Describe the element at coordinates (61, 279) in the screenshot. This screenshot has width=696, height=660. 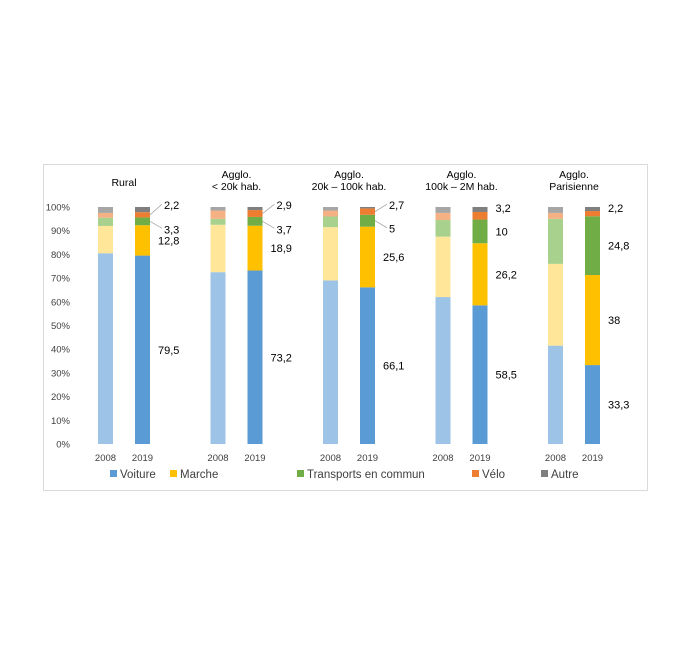
I see `y-tick-label: 70%` at that location.